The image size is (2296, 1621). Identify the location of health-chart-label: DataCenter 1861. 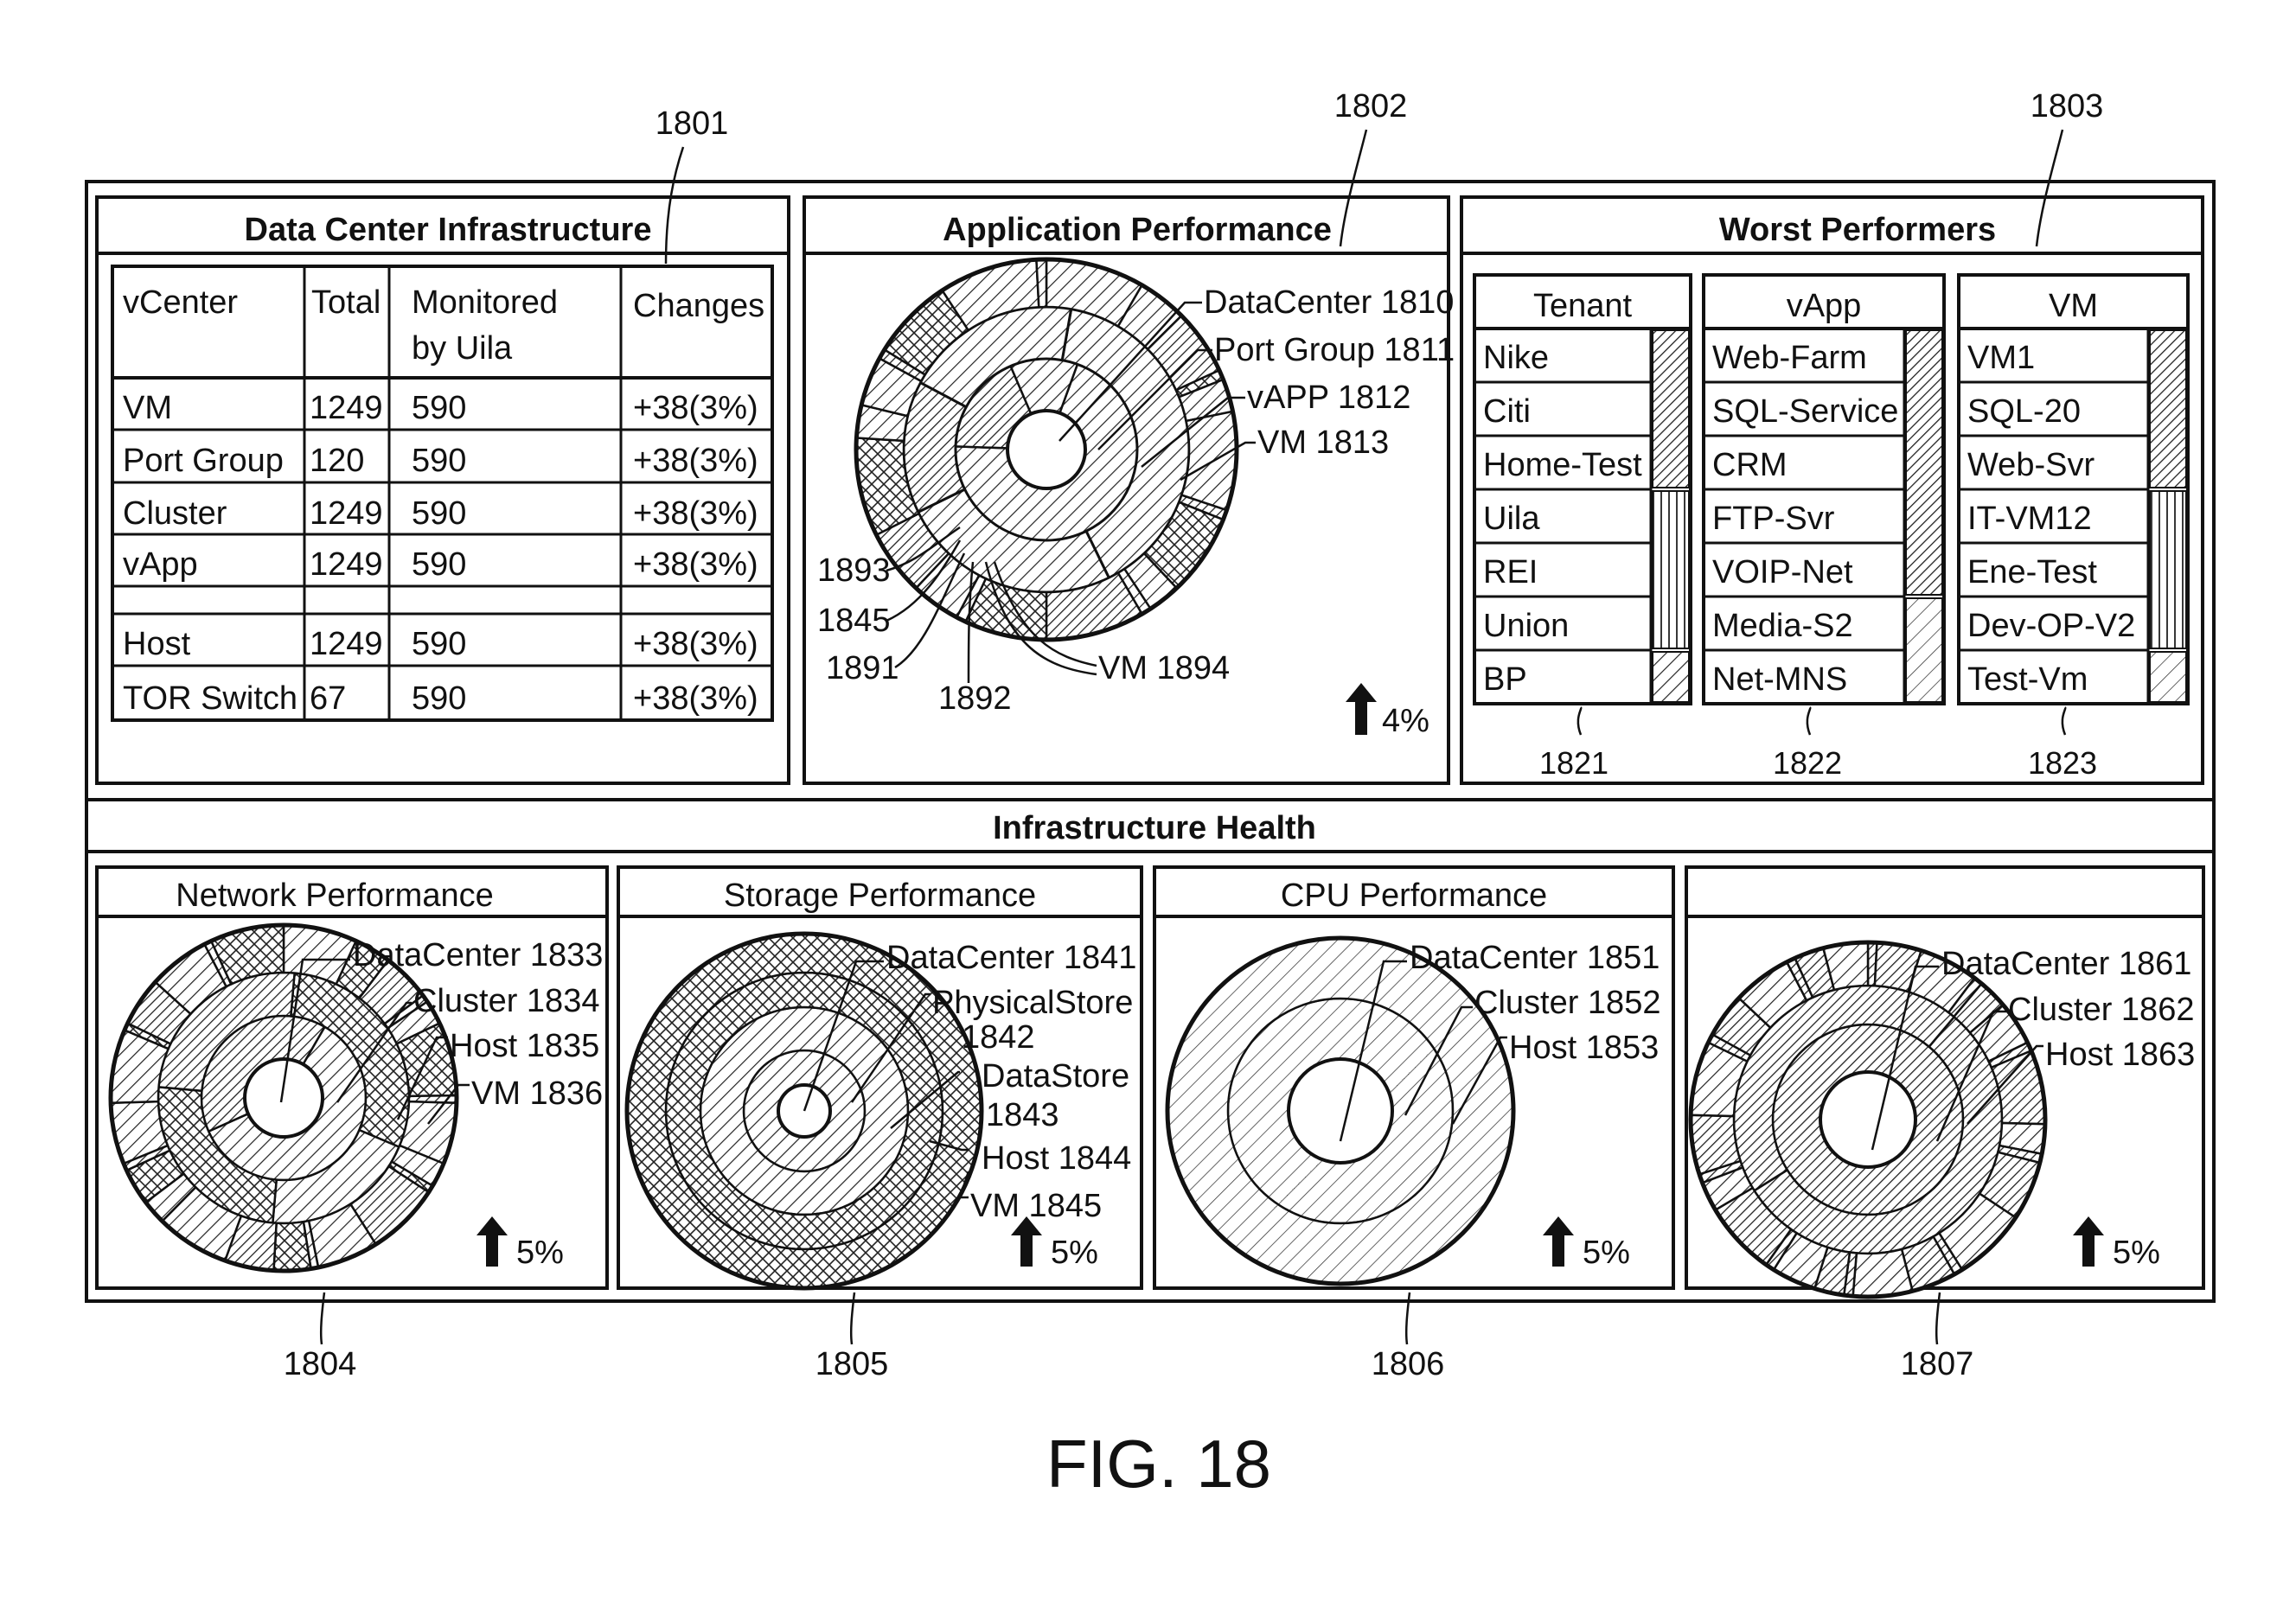
(2066, 964).